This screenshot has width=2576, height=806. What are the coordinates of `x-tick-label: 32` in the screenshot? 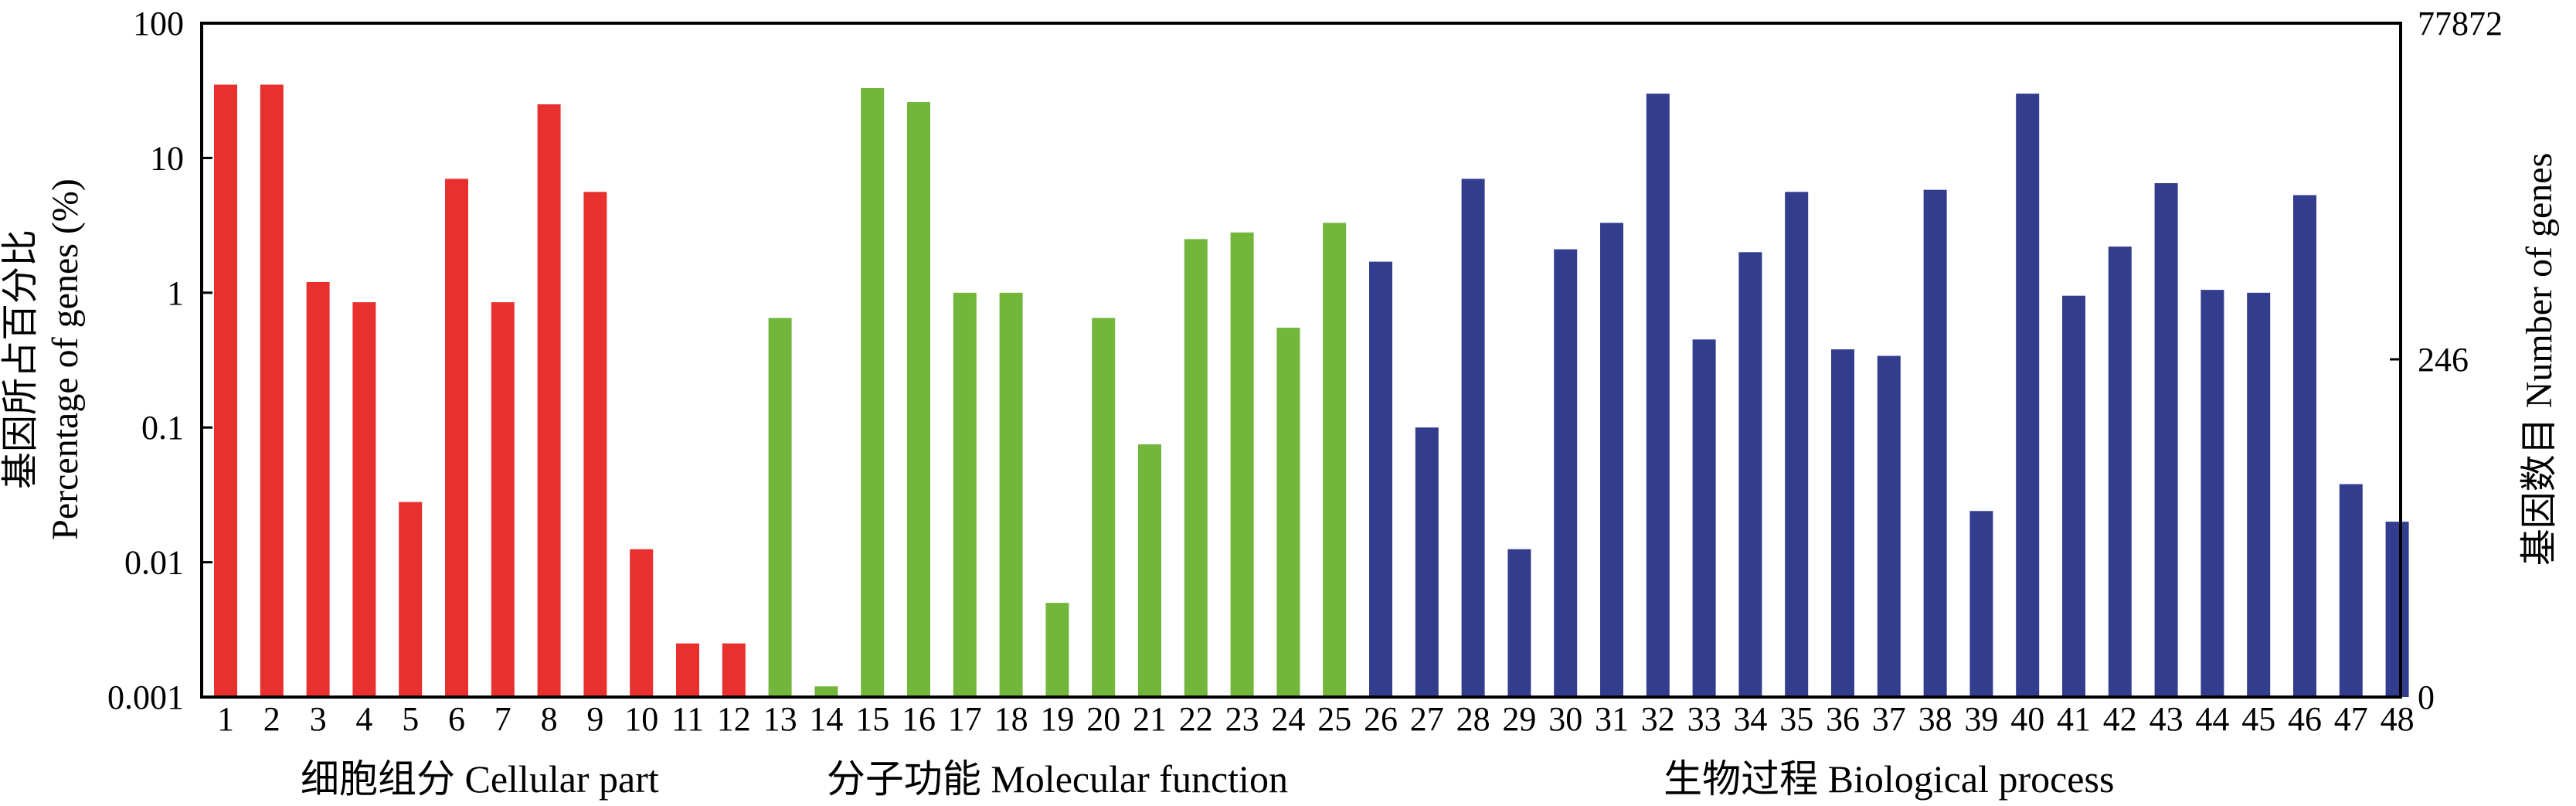 It's located at (1658, 719).